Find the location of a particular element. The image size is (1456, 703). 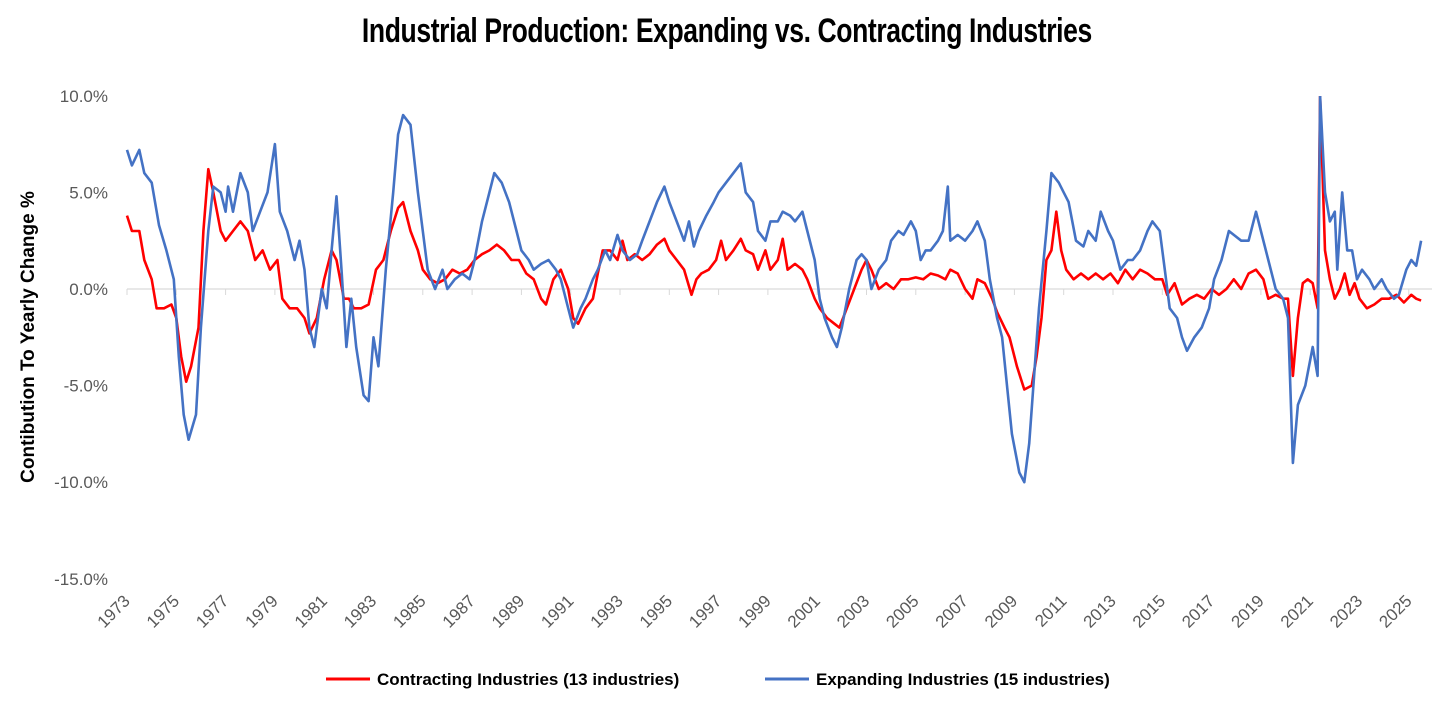

x-tick-label: 2019 is located at coordinates (1248, 611).